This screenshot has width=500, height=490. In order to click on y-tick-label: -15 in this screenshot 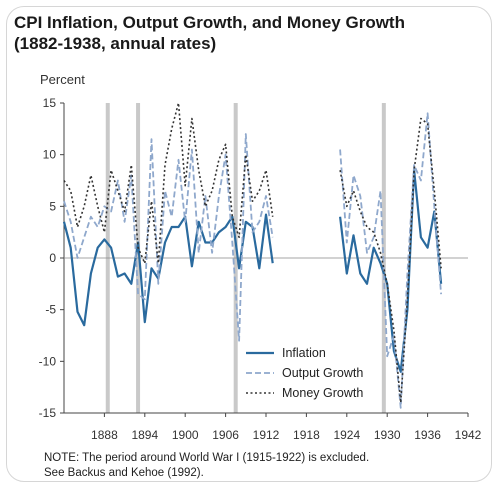, I will do `click(48, 413)`.